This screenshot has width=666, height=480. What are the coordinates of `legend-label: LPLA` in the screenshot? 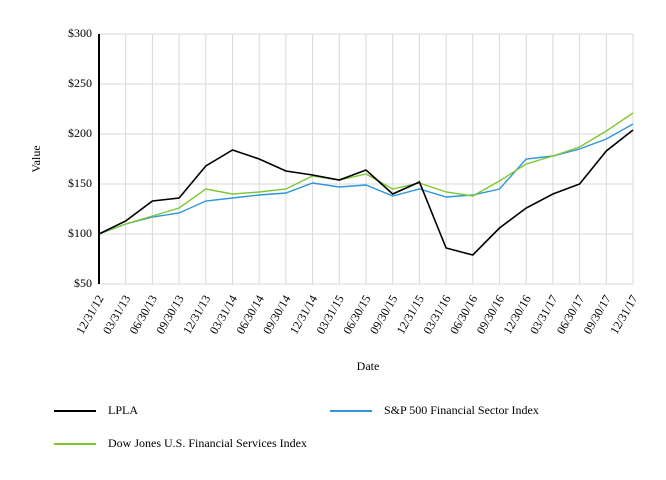 It's located at (123, 410).